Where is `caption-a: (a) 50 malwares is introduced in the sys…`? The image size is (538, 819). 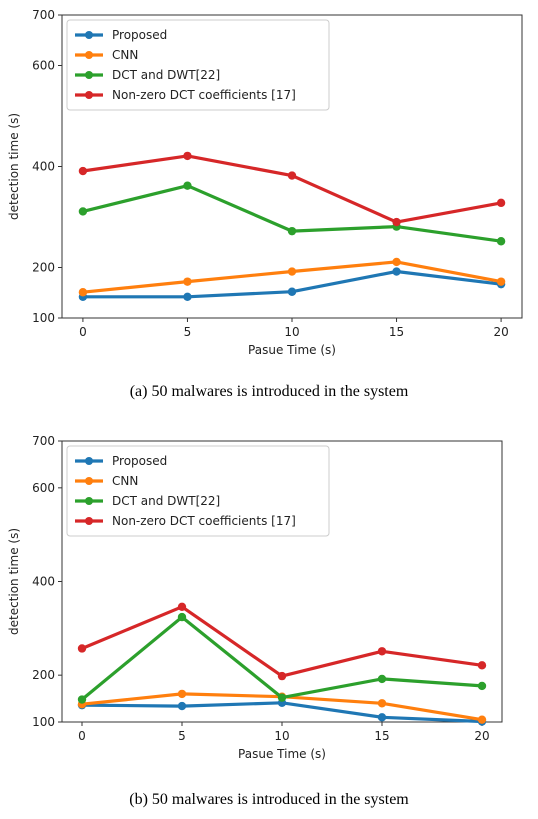
caption-a: (a) 50 malwares is introduced in the sys… is located at coordinates (269, 391).